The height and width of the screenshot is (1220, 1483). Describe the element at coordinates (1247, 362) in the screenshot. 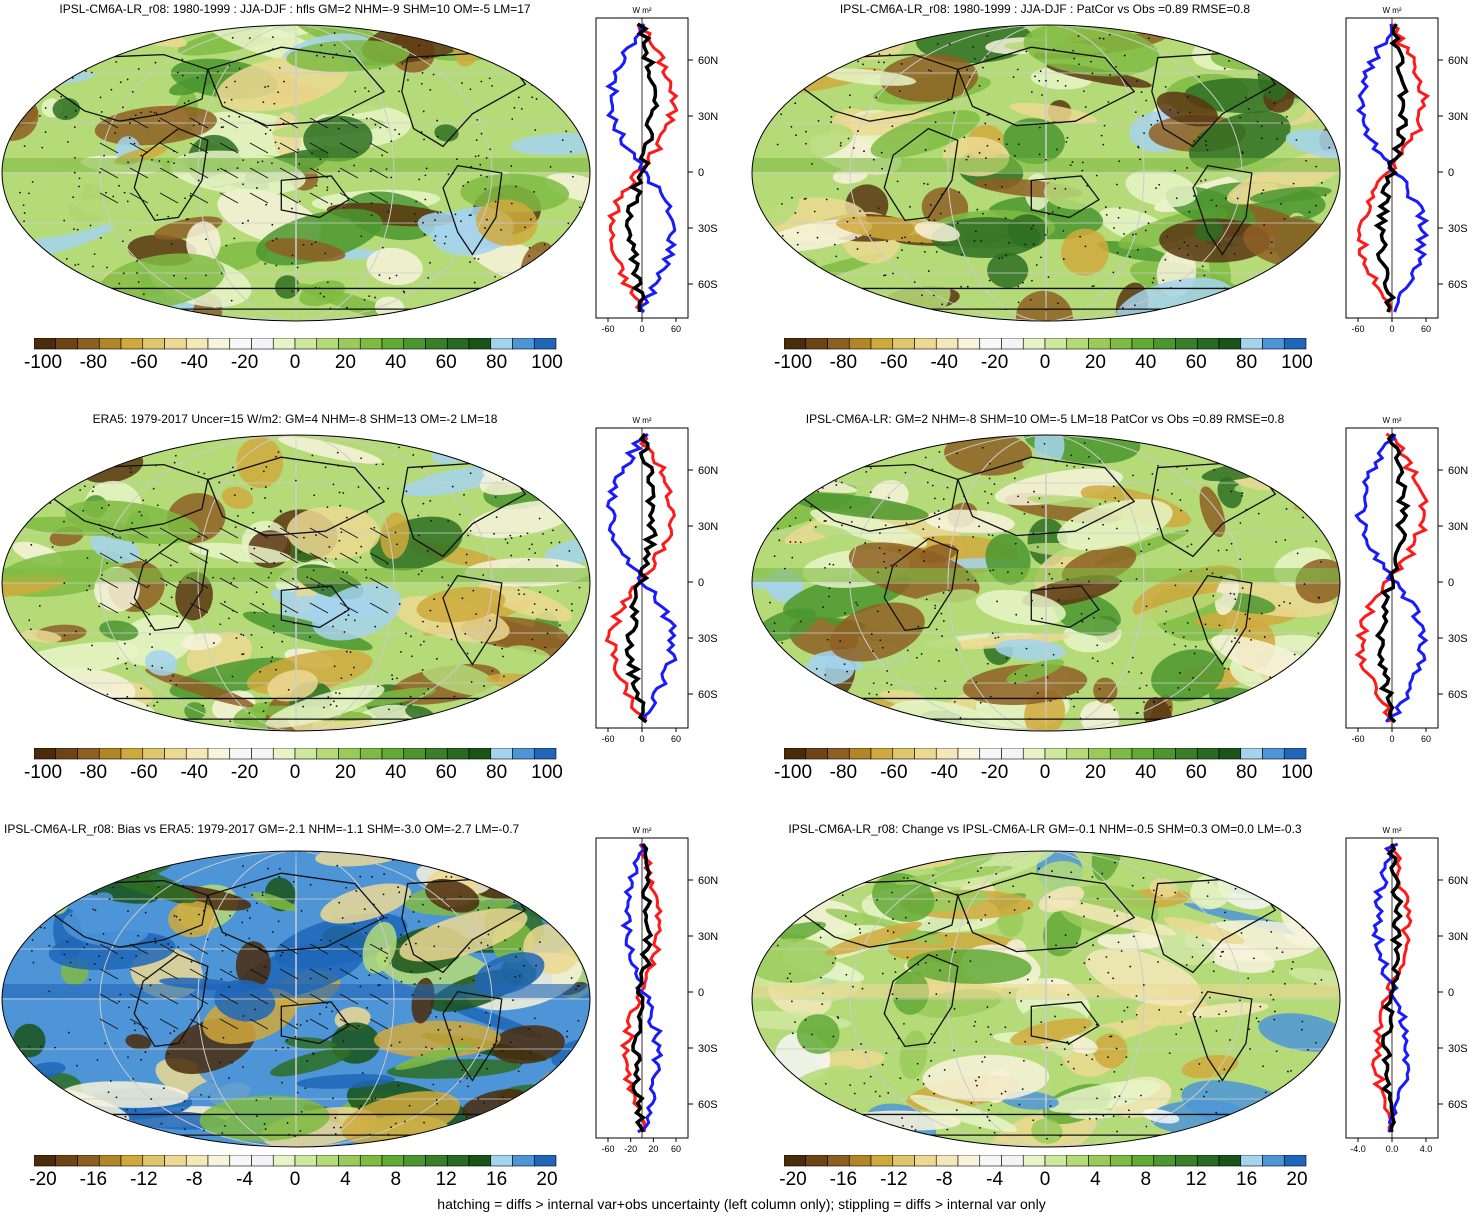

I see `colorbar-tick-label: 80` at that location.